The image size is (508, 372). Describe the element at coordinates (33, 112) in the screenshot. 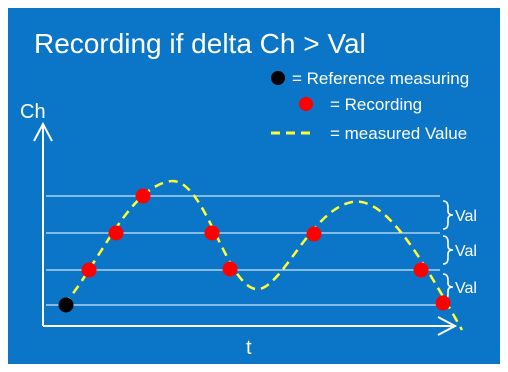

I see `y-axis-label: Ch` at that location.